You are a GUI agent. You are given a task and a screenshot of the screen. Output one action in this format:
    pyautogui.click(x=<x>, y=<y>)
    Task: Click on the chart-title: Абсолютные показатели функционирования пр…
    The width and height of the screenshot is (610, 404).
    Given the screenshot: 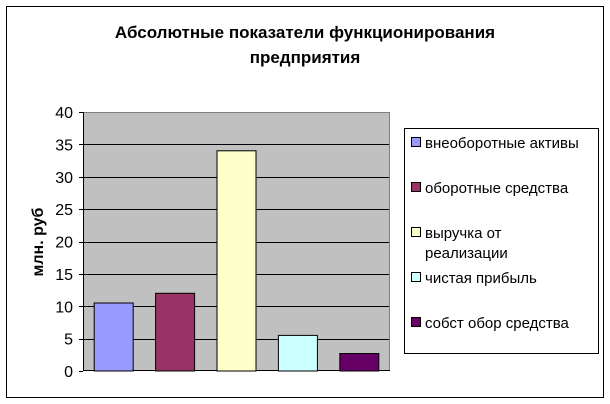 What is the action you would take?
    pyautogui.click(x=305, y=45)
    